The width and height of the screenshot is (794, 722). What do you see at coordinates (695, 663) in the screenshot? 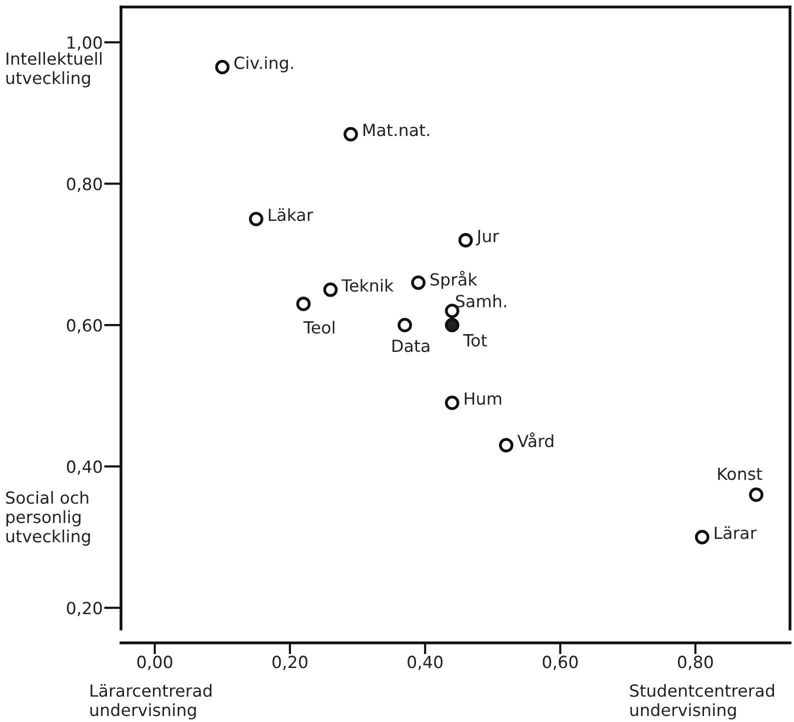
I see `x-tick-label: 0,80` at bounding box center [695, 663].